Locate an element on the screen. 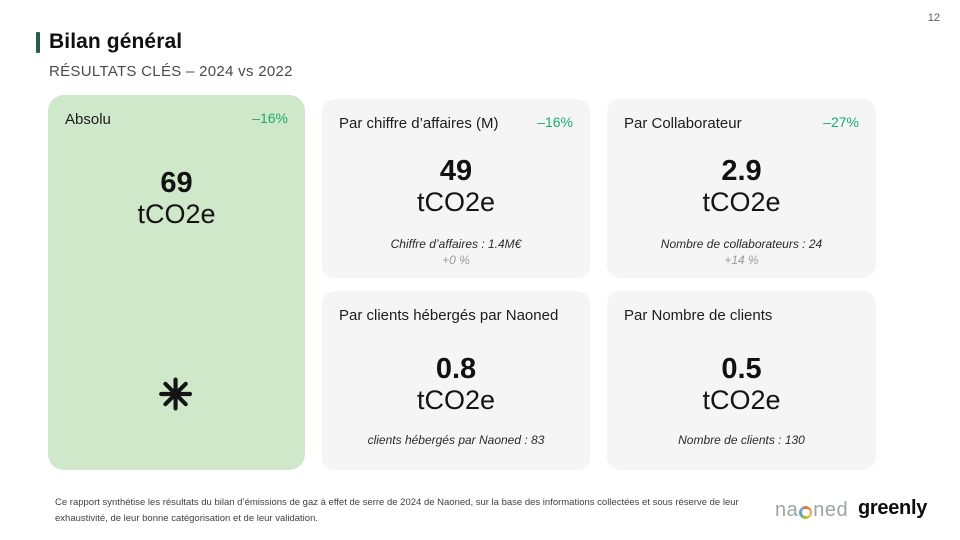 This screenshot has height=540, width=960. card-detail-text: Chiffre d’affaires : 1.4M€ is located at coordinates (456, 244).